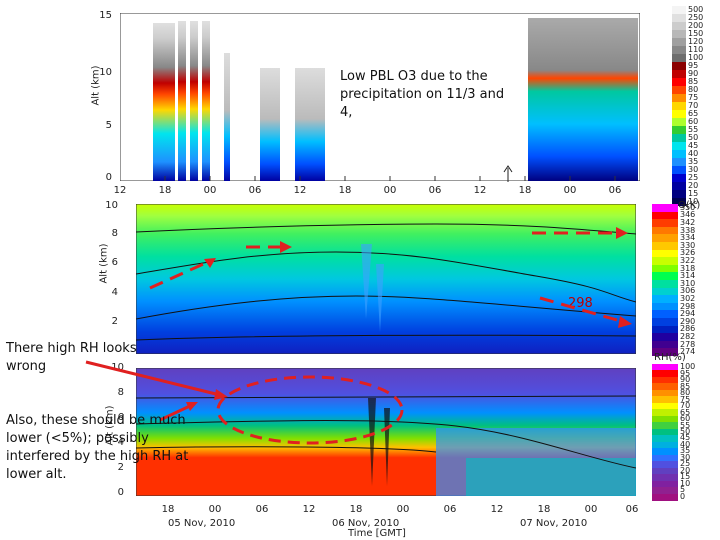 Image resolution: width=720 pixels, height=540 pixels. Describe the element at coordinates (685, 373) in the screenshot. I see `colorbar-tick-label: 95` at that location.